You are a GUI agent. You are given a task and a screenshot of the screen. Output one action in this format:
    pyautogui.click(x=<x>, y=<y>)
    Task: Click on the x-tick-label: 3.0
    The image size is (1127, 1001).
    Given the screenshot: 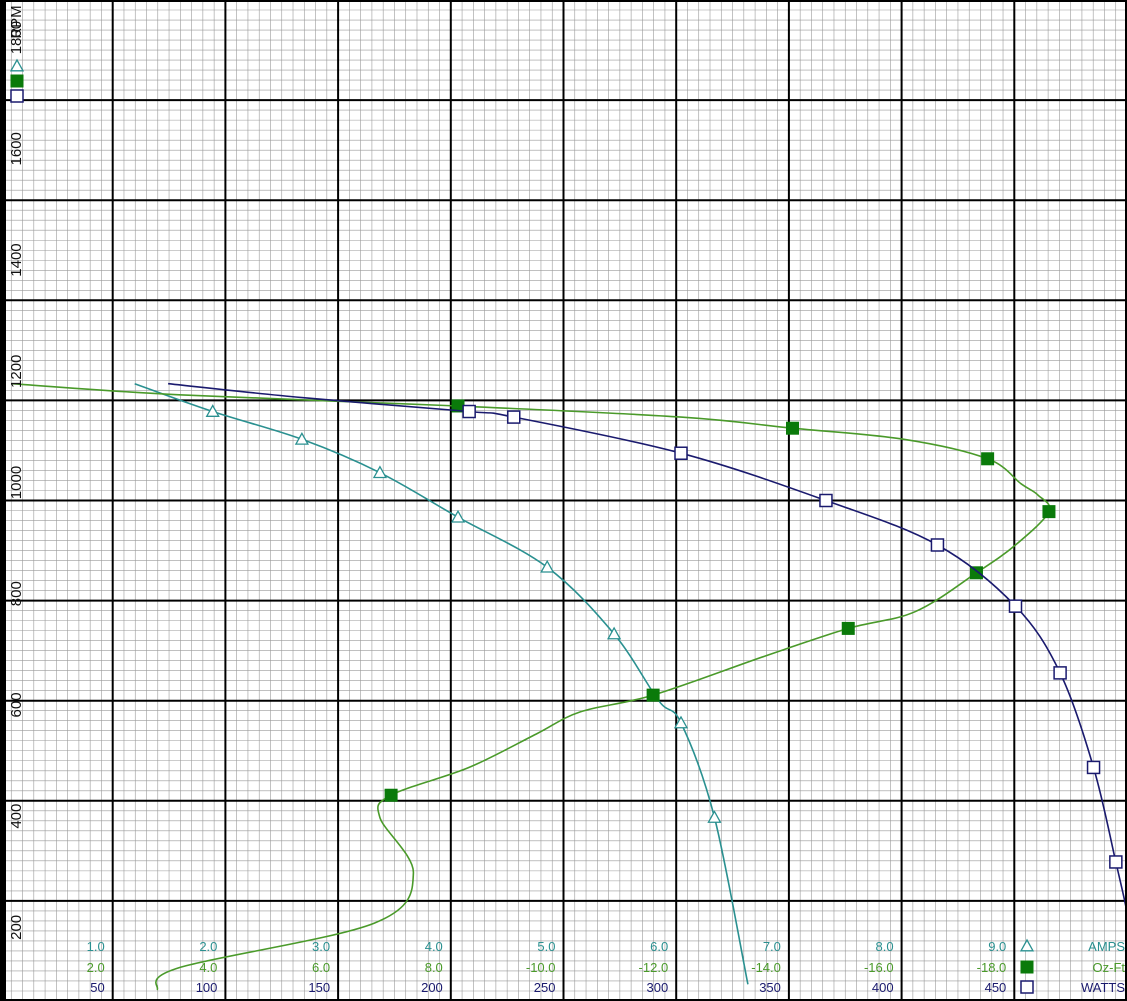 What is the action you would take?
    pyautogui.click(x=321, y=946)
    